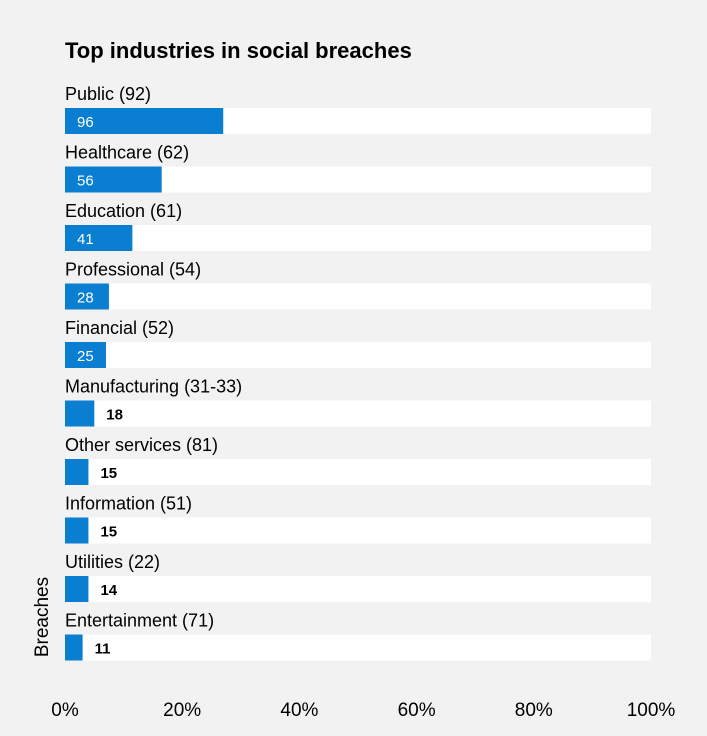  I want to click on chart-title: Top industries in social breaches, so click(238, 50).